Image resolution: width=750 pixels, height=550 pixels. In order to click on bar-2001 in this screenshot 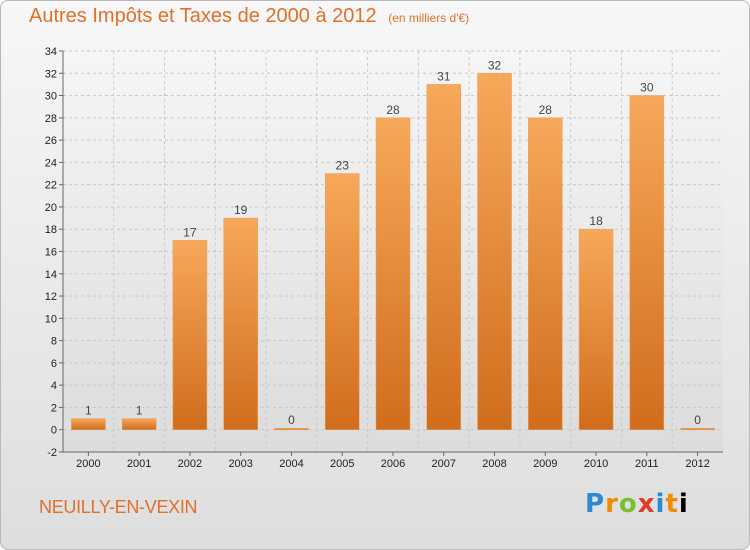, I will do `click(139, 424)`.